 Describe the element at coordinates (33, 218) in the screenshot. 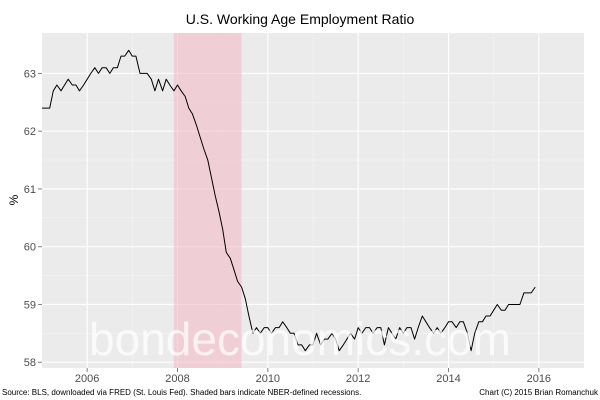

I see `y-axis-ticks: 58 59 60 61 62 63` at that location.